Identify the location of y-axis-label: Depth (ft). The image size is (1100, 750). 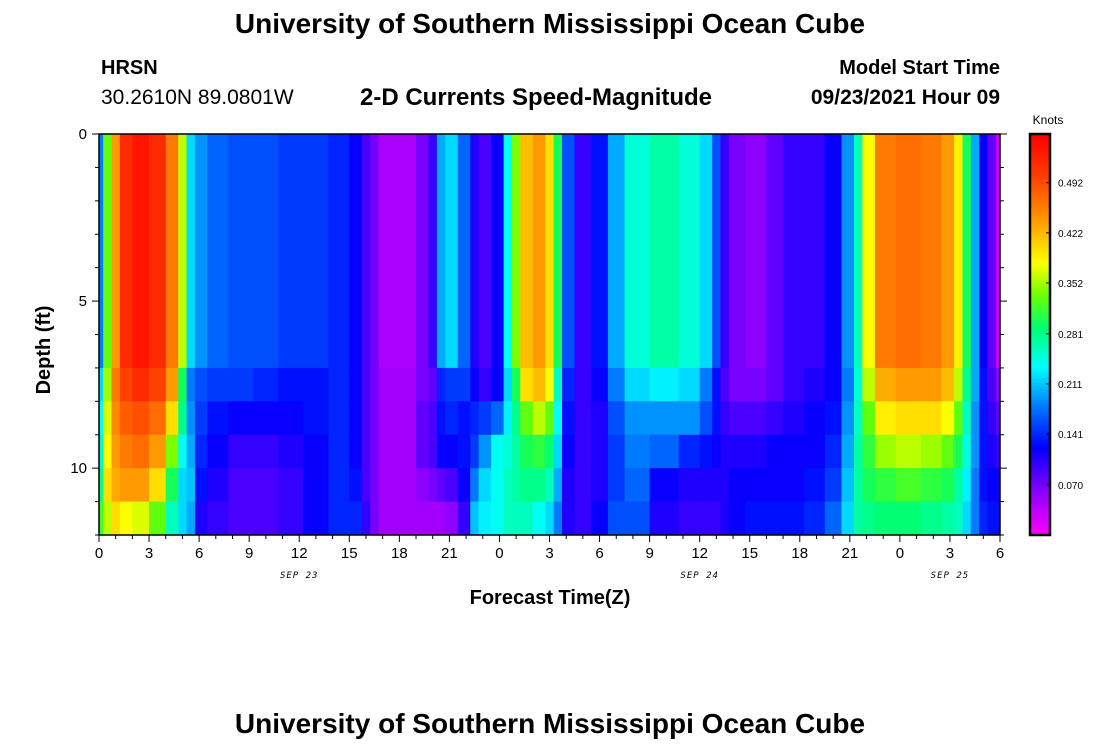
(44, 350).